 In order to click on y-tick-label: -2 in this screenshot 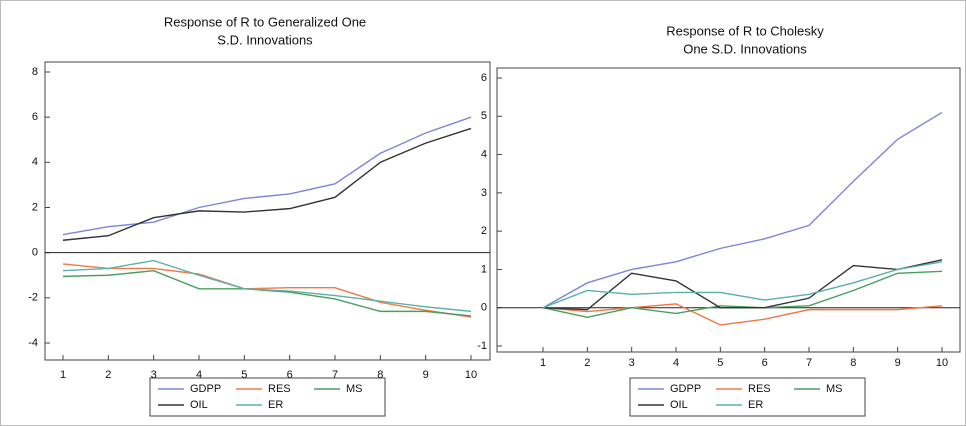, I will do `click(33, 298)`.